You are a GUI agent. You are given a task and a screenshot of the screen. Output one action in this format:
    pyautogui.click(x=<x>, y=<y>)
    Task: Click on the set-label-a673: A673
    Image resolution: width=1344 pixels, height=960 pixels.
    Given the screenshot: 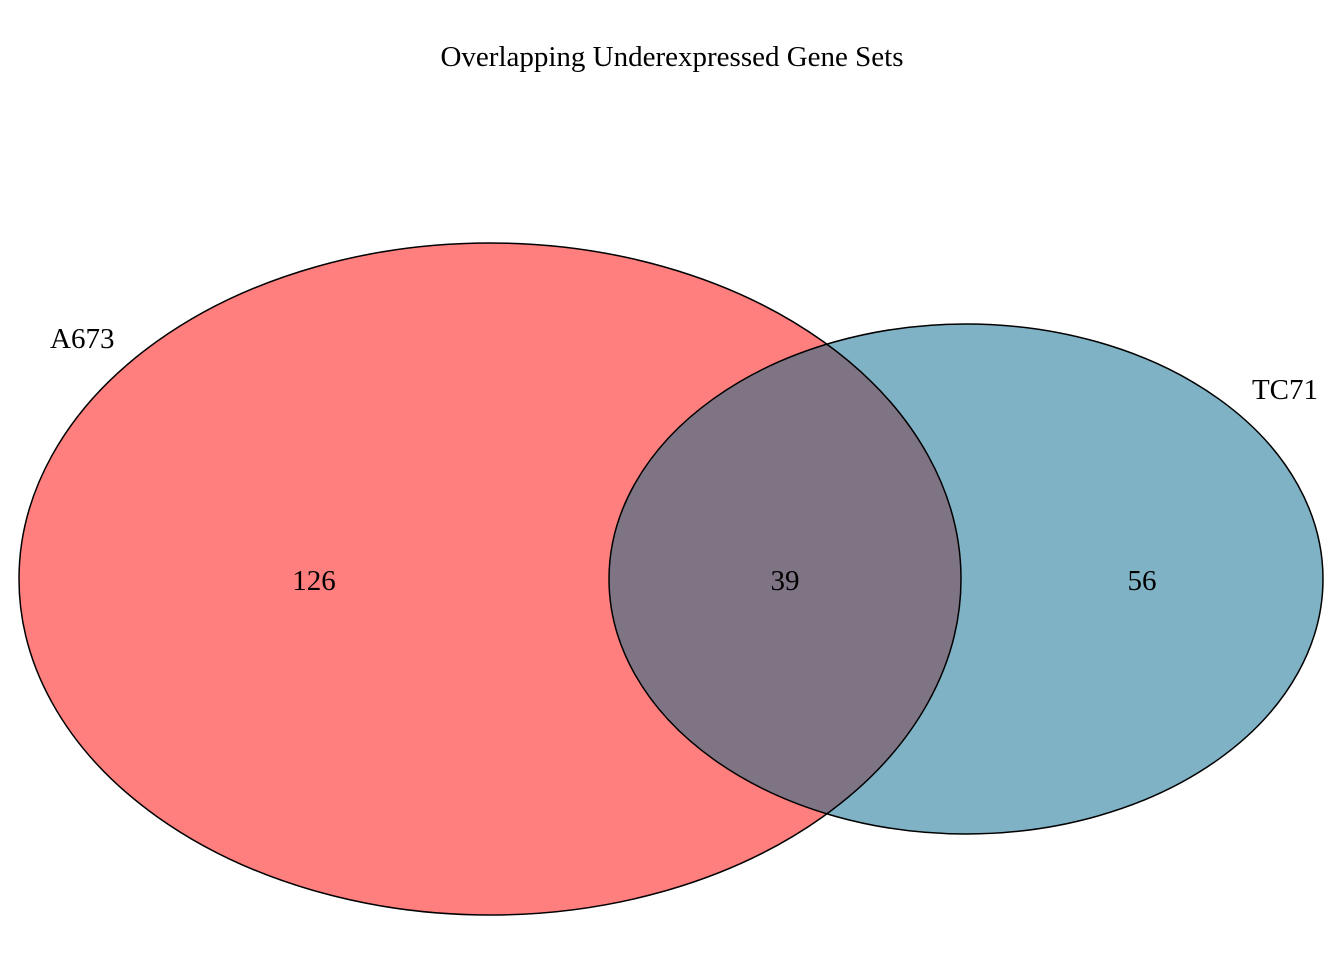 What is the action you would take?
    pyautogui.click(x=82, y=339)
    